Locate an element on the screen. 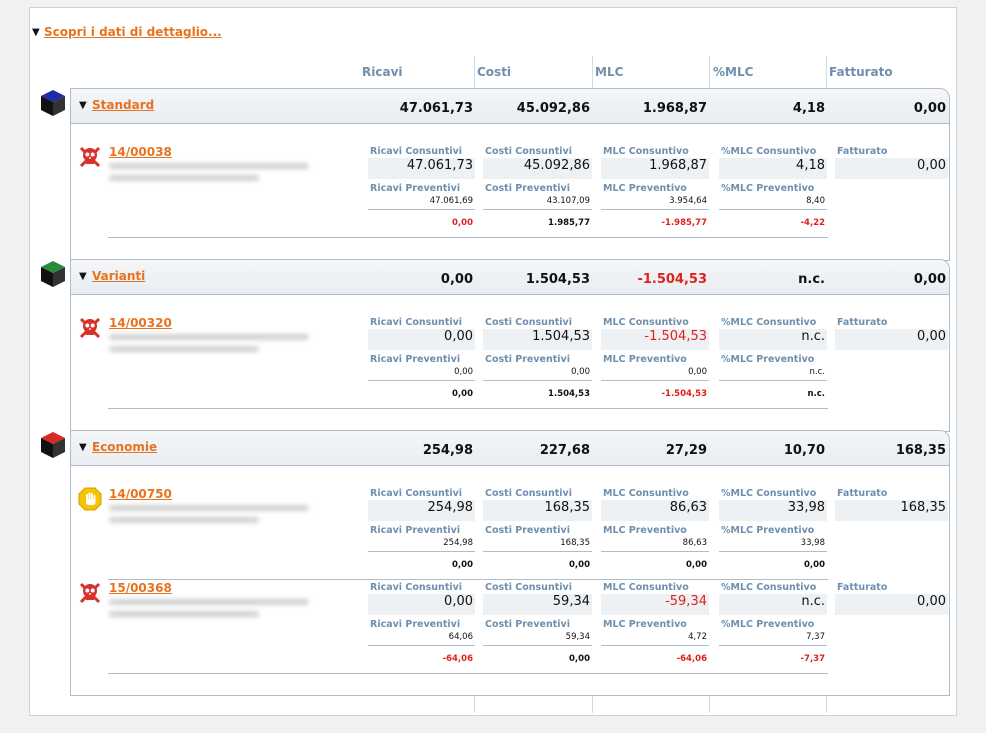  group-total-2: 227,68 is located at coordinates (564, 450).